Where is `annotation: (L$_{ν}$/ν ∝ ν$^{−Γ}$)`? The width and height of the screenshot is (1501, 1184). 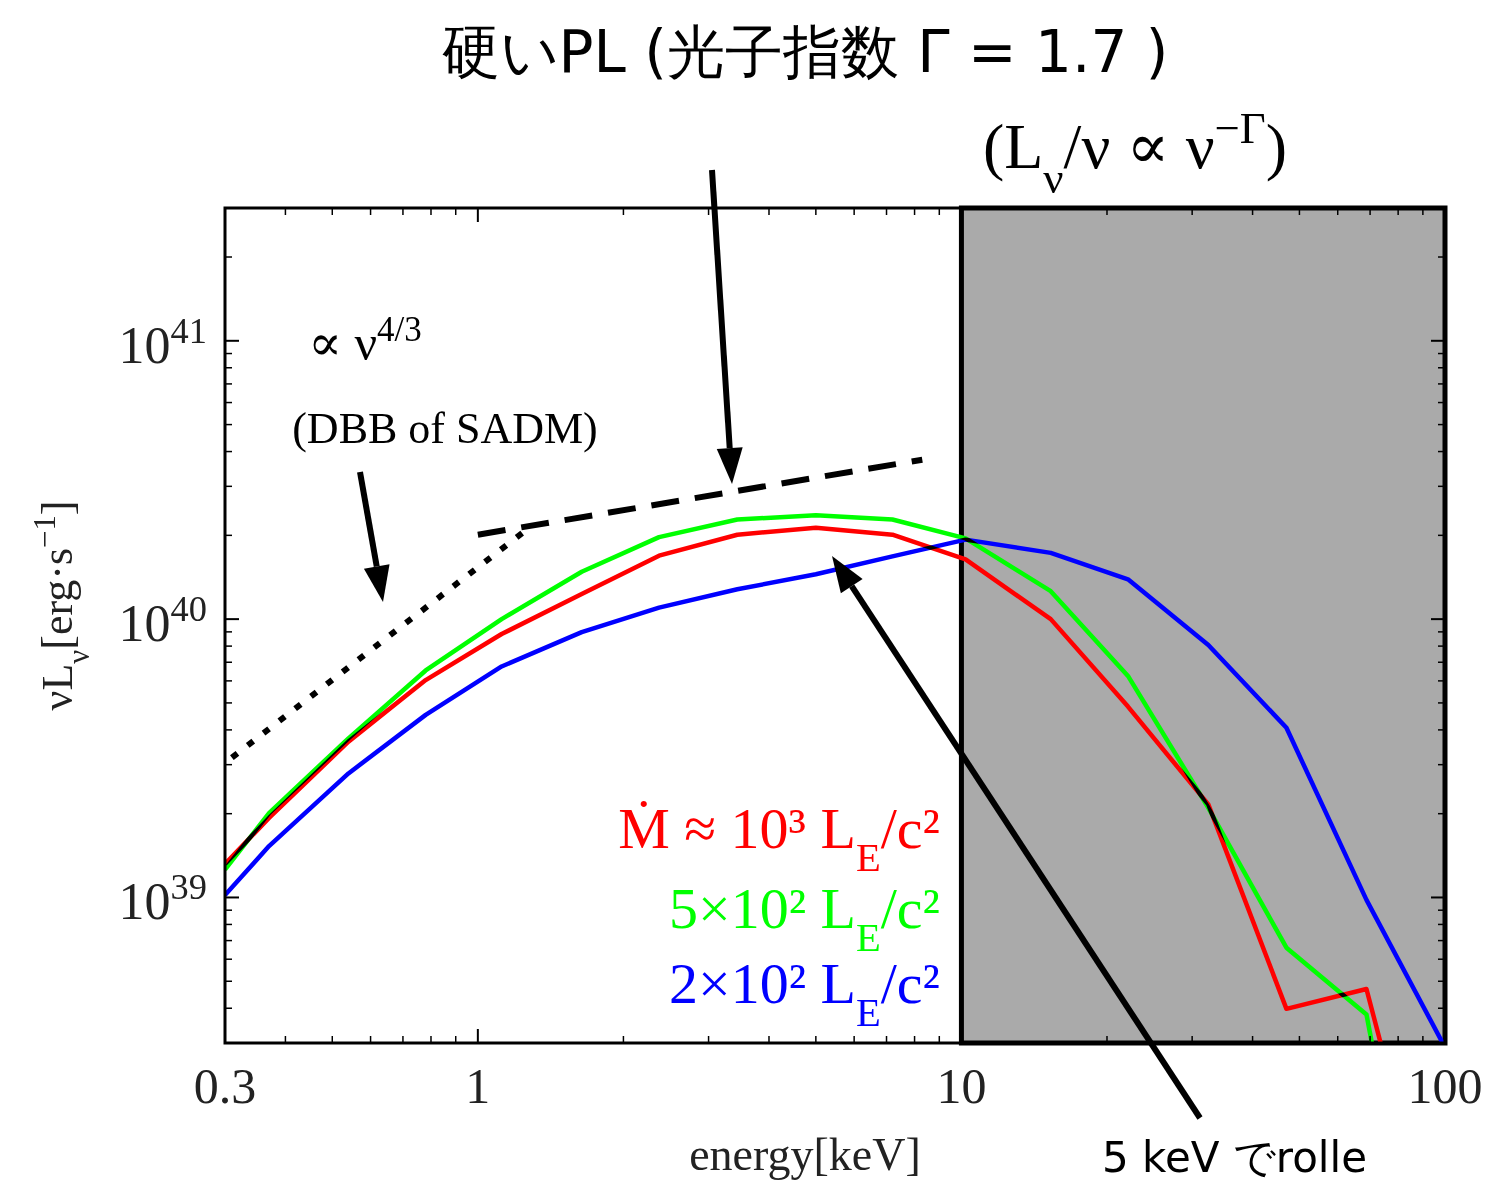
annotation: (L$_{ν}$/ν ∝ ν$^{−Γ}$) is located at coordinates (1135, 153).